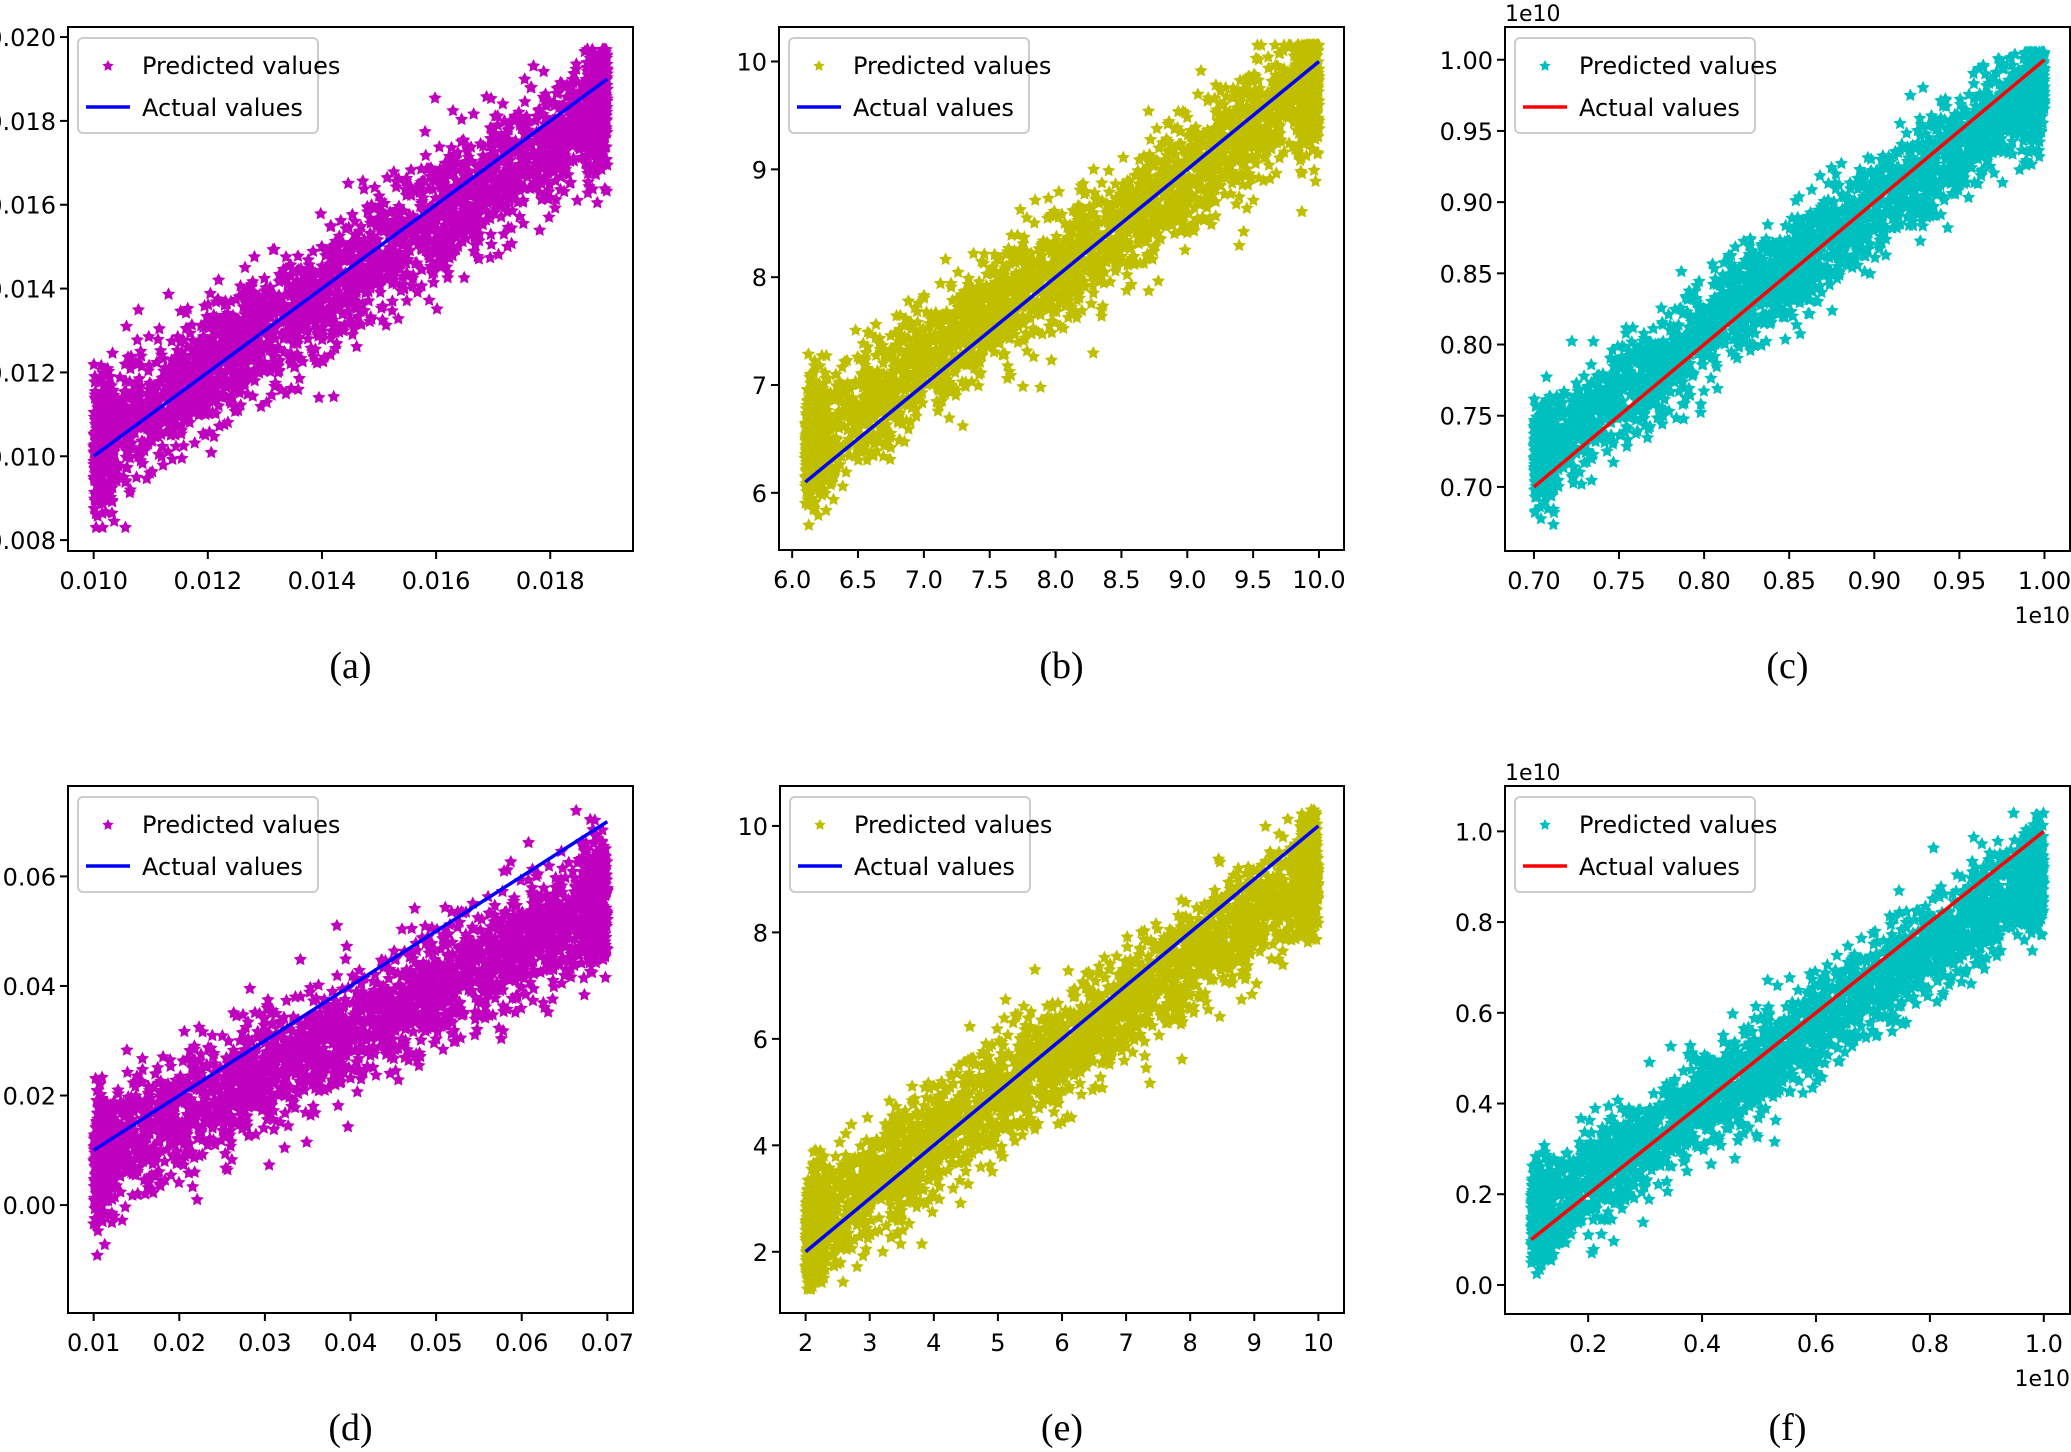  What do you see at coordinates (207, 581) in the screenshot?
I see `x-tick-label: 0.012` at bounding box center [207, 581].